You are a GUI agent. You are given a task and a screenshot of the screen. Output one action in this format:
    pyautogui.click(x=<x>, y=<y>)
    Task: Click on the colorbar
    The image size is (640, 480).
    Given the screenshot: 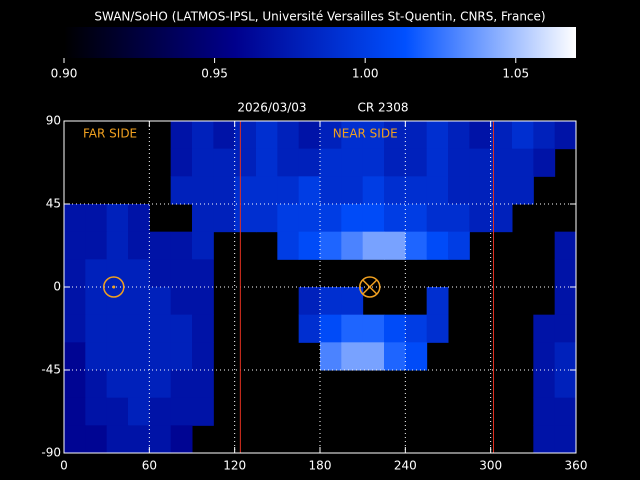 What is the action you would take?
    pyautogui.click(x=320, y=42)
    